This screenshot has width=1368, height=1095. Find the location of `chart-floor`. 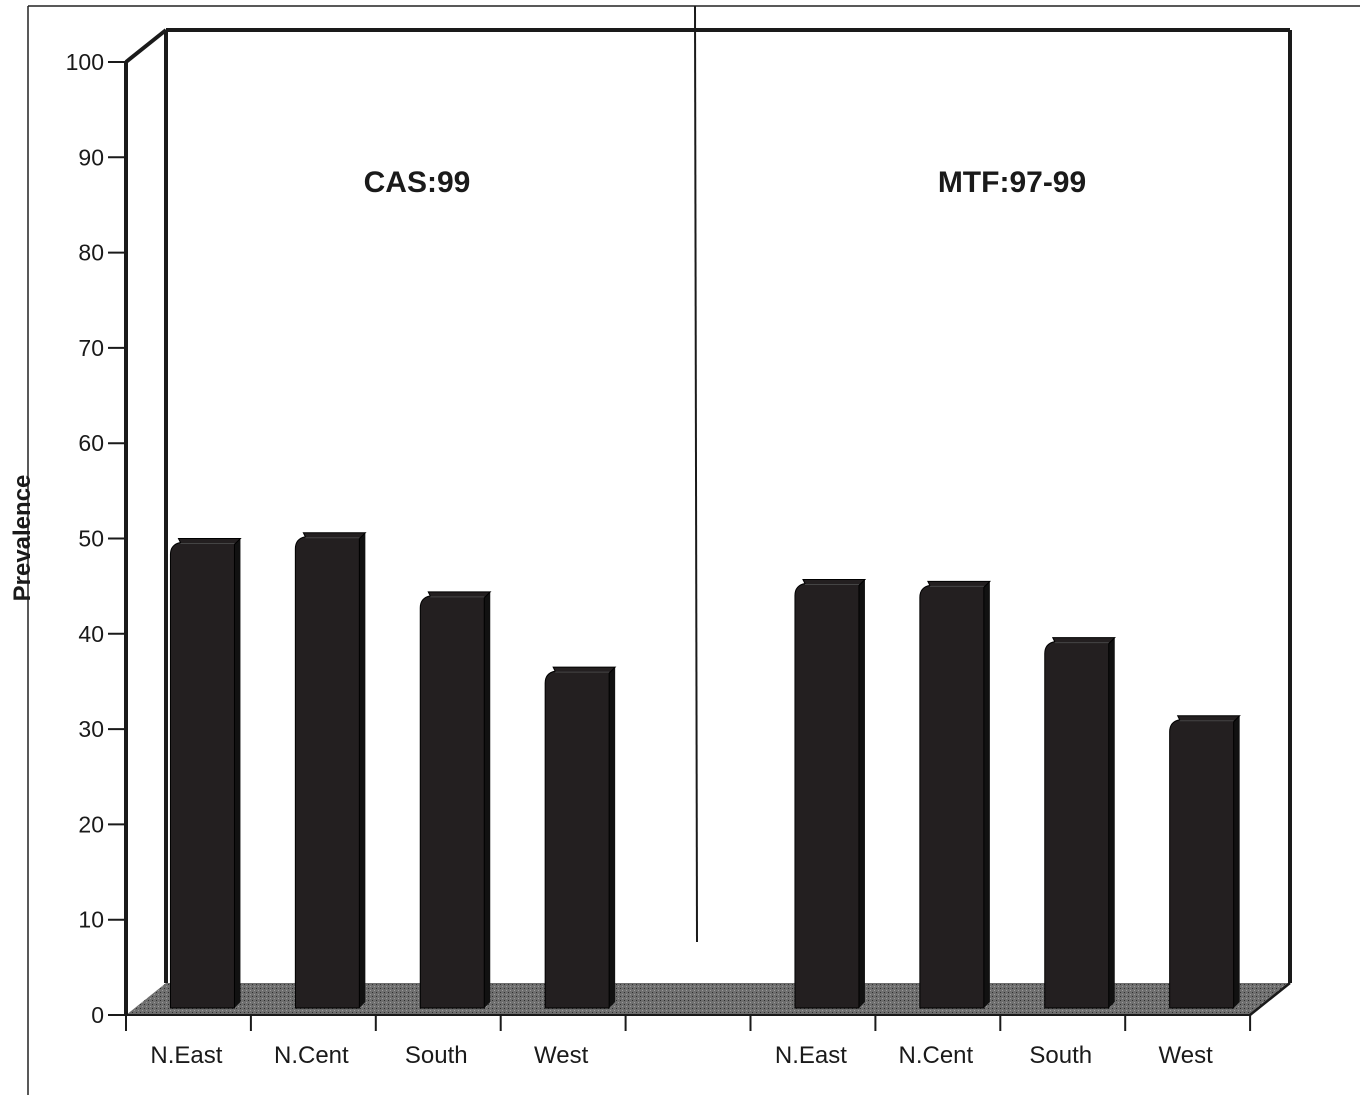

chart-floor is located at coordinates (708, 999).